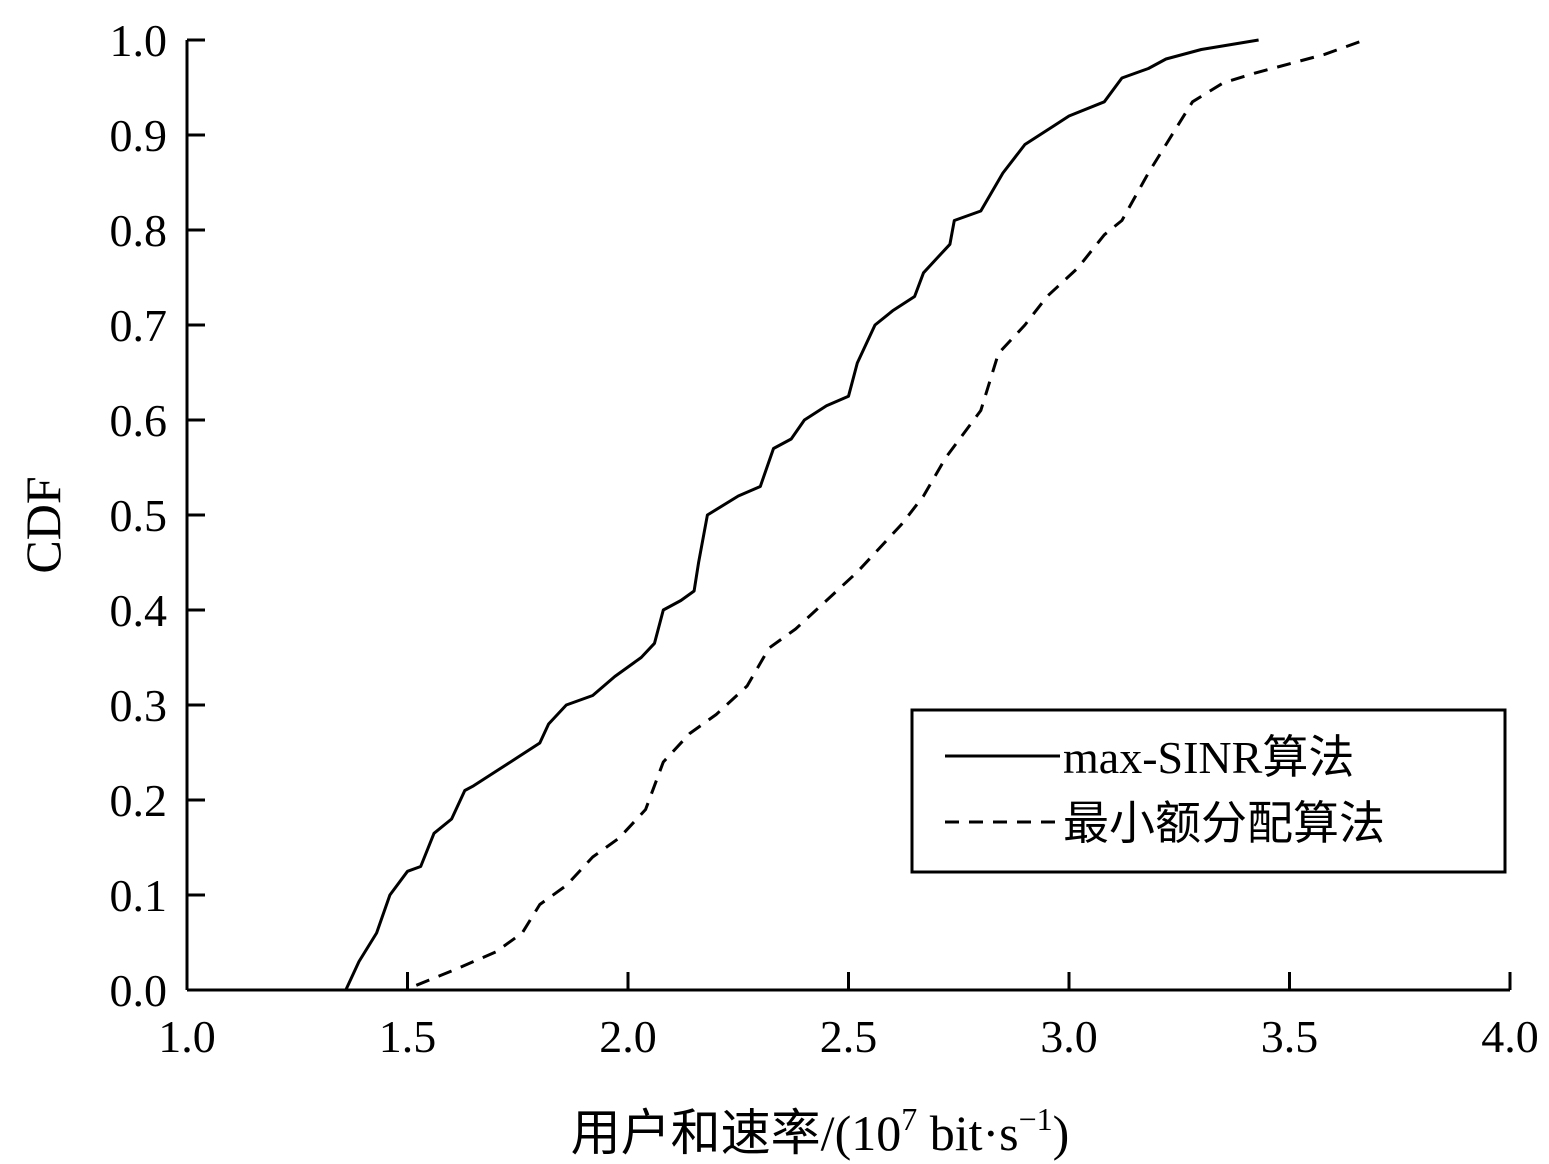 The height and width of the screenshot is (1164, 1549). I want to click on y-tick-label: 0.0, so click(139, 990).